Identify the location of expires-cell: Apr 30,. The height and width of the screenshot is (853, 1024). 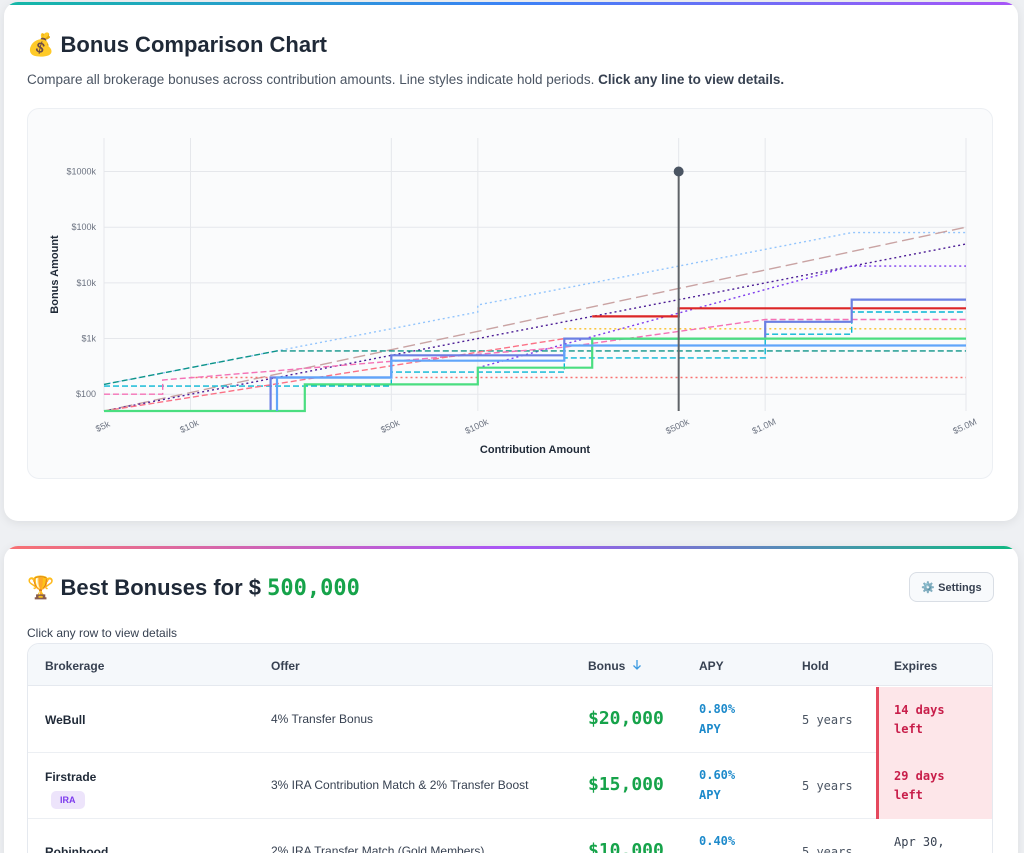
(934, 836).